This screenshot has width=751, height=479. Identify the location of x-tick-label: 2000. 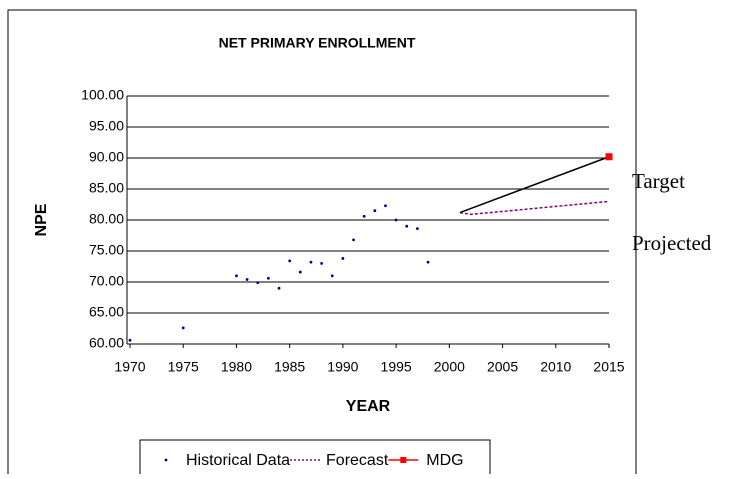
(449, 367).